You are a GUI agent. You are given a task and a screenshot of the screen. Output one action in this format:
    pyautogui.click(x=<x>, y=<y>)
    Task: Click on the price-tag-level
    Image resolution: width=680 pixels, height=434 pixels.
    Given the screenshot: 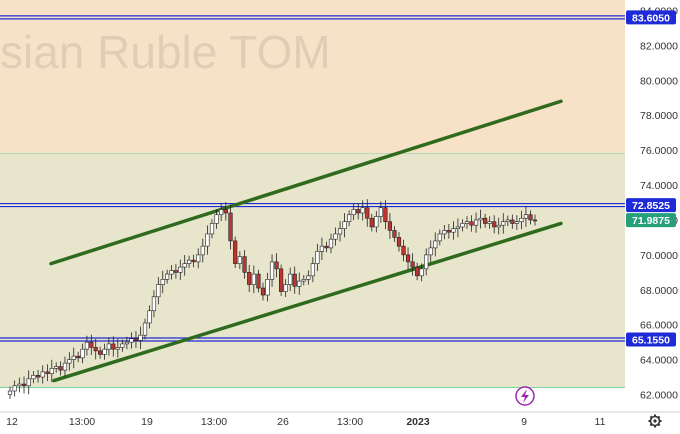 What is the action you would take?
    pyautogui.click(x=651, y=17)
    